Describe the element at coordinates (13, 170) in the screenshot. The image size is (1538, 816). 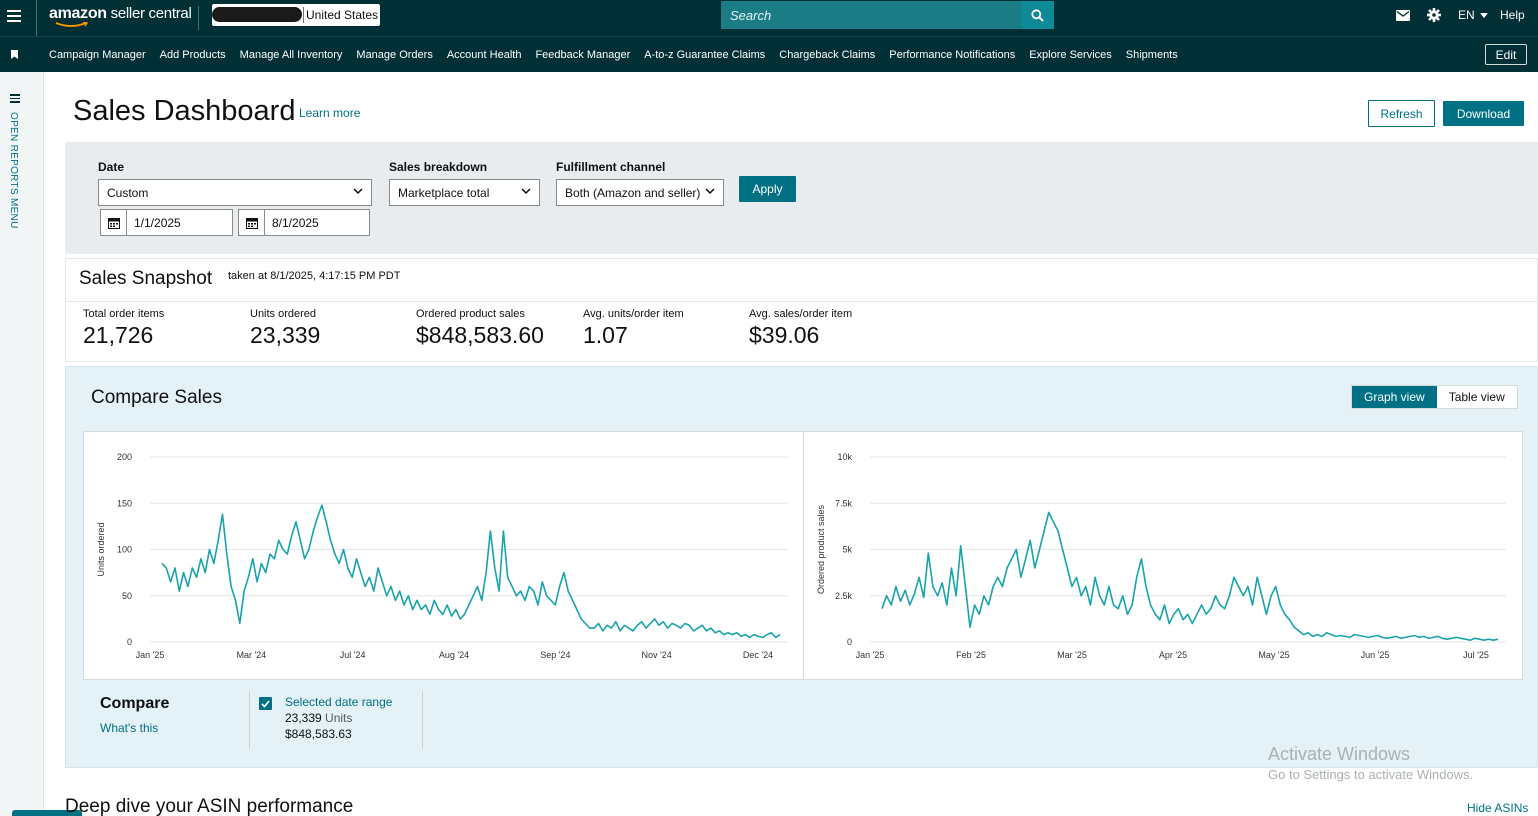
I see `open-reports-menu-link: OPEN REPORTS MENU` at that location.